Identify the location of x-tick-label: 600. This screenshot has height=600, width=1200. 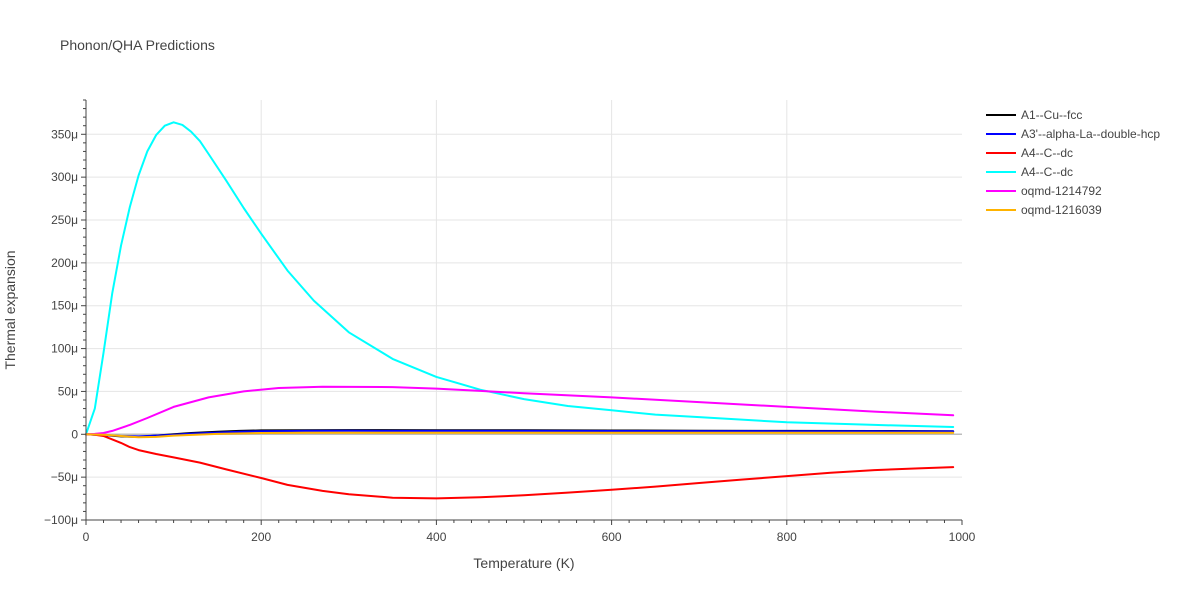
(612, 537).